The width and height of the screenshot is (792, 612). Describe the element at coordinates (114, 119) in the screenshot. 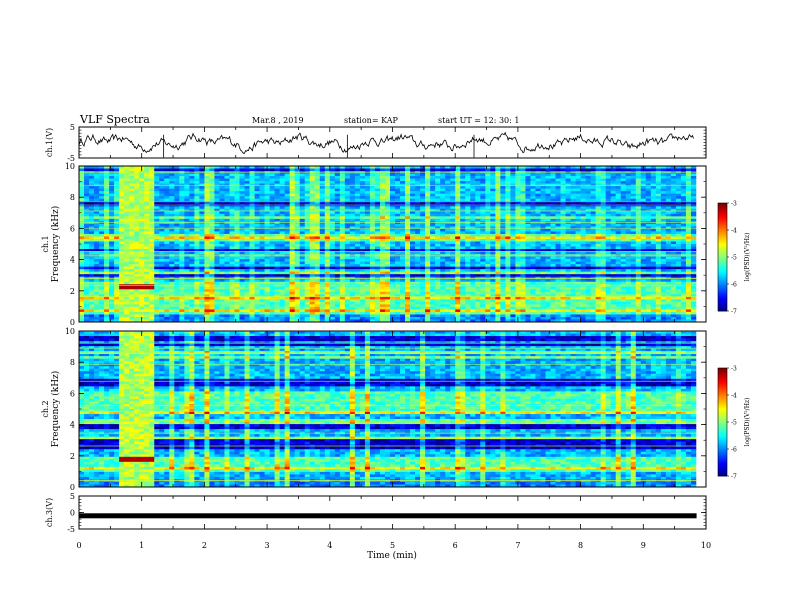

I see `figure-title: VLF Spectra` at that location.